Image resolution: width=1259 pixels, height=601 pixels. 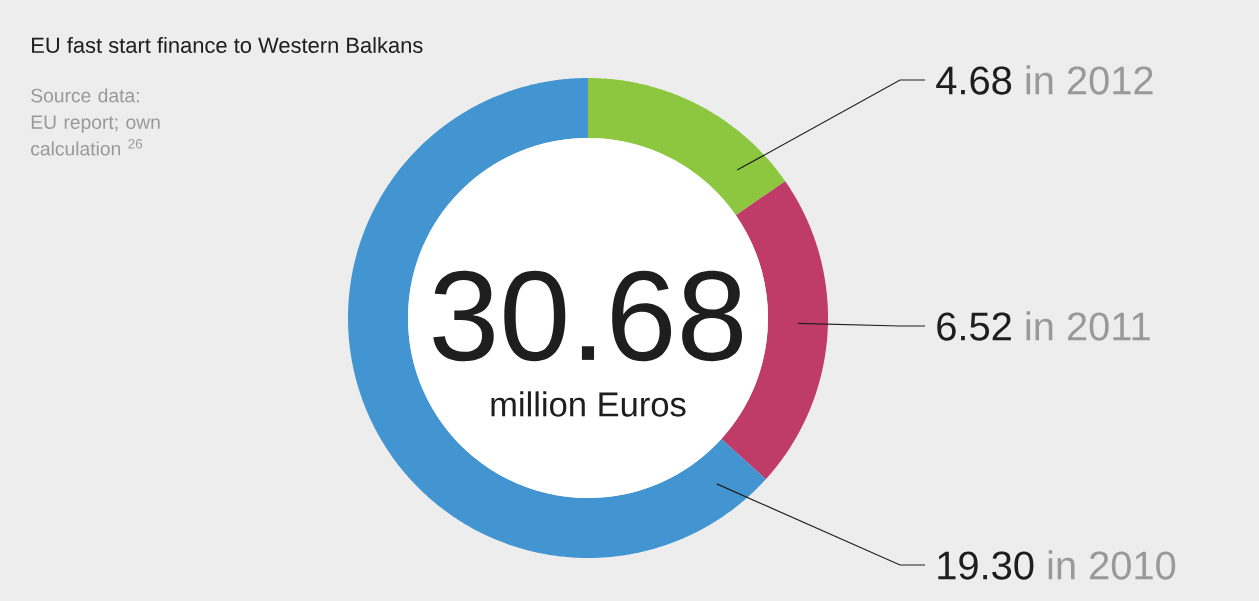 What do you see at coordinates (974, 80) in the screenshot?
I see `data-label: 4.68` at bounding box center [974, 80].